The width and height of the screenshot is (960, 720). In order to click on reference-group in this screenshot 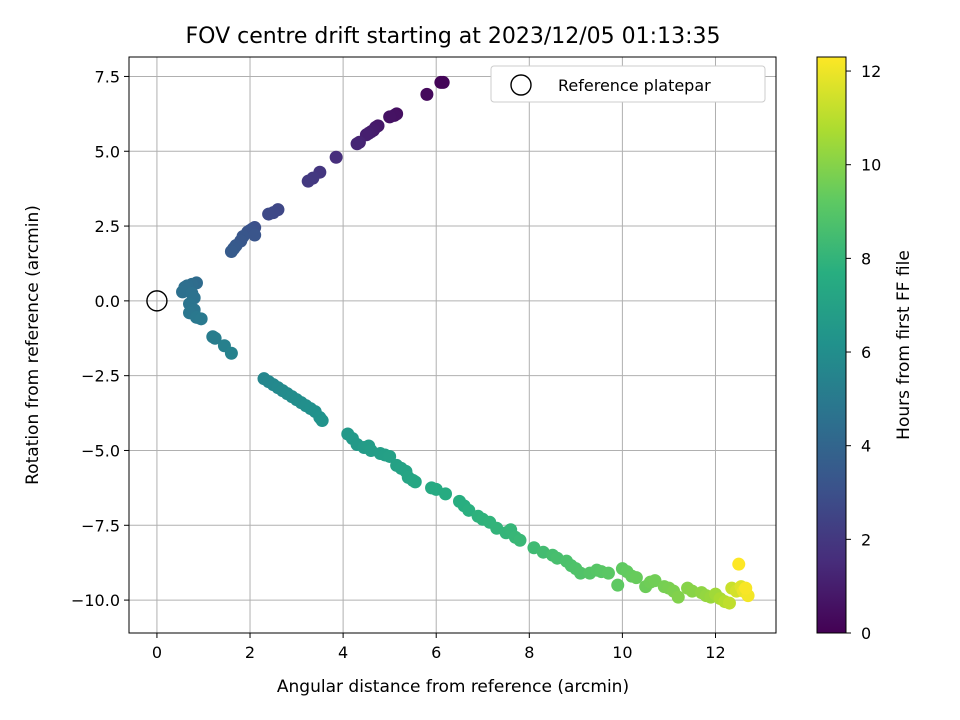, I will do `click(157, 301)`.